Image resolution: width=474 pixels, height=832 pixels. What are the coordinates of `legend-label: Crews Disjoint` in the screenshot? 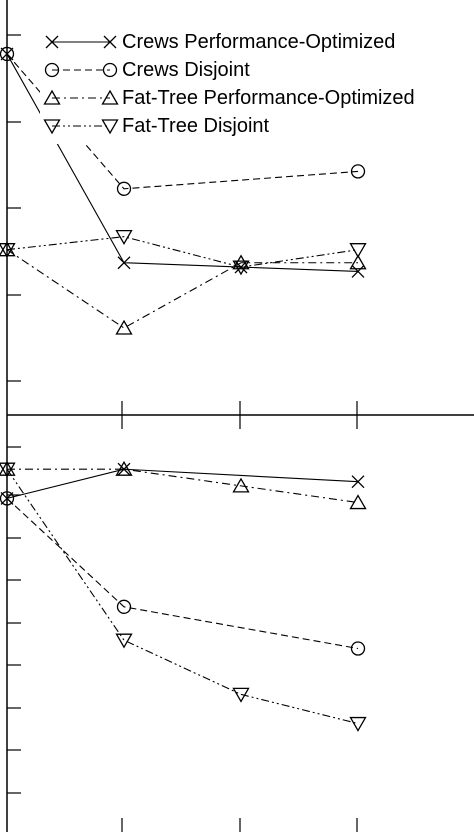 It's located at (186, 70).